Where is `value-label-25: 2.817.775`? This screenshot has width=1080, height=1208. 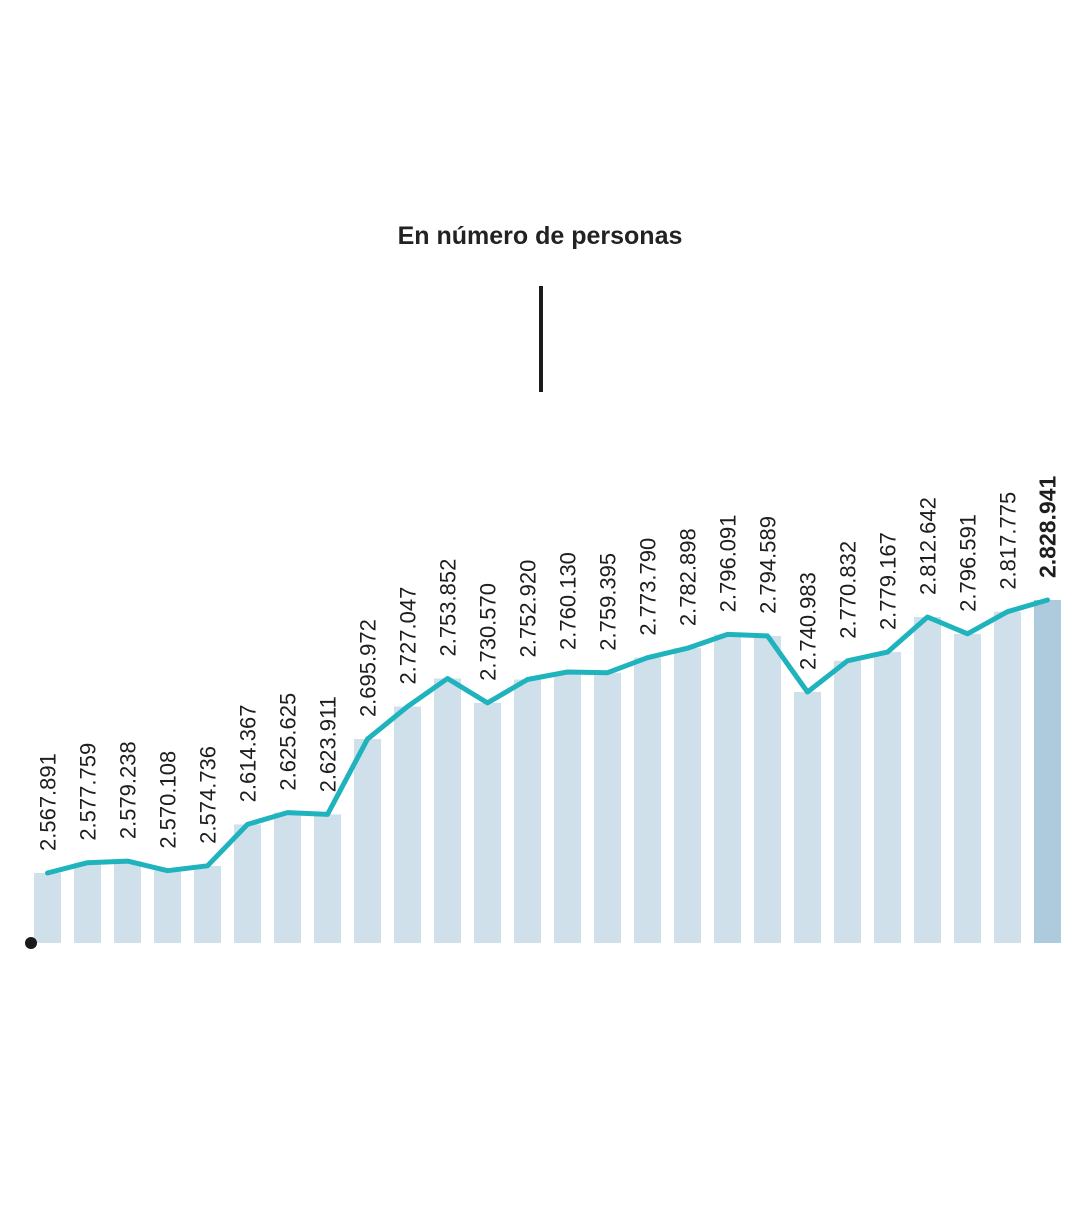 value-label-25: 2.817.775 is located at coordinates (1008, 541).